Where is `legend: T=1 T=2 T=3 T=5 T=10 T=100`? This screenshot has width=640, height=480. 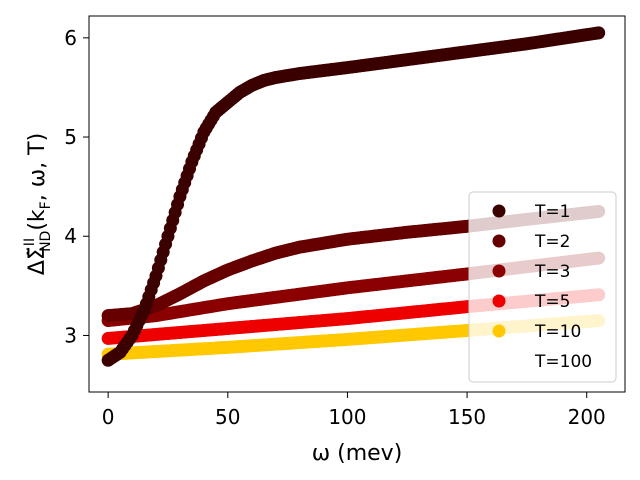
legend: T=1 T=2 T=3 T=5 T=10 T=100 is located at coordinates (542, 287).